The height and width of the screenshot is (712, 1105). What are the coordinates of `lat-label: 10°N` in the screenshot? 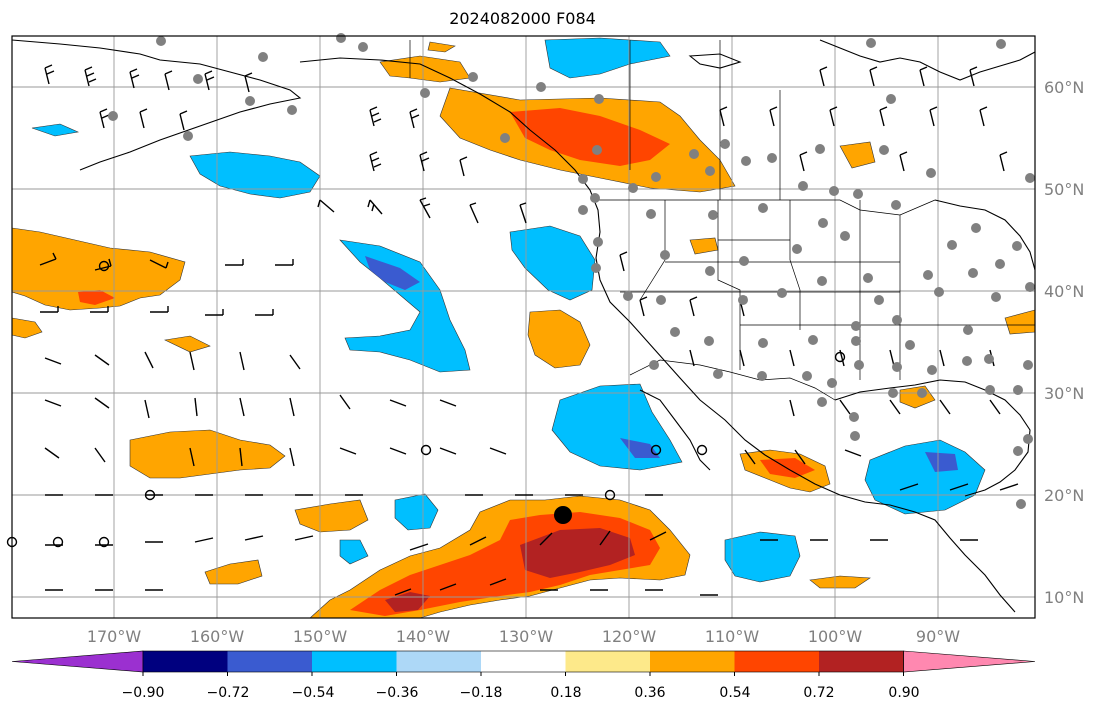 It's located at (1064, 597).